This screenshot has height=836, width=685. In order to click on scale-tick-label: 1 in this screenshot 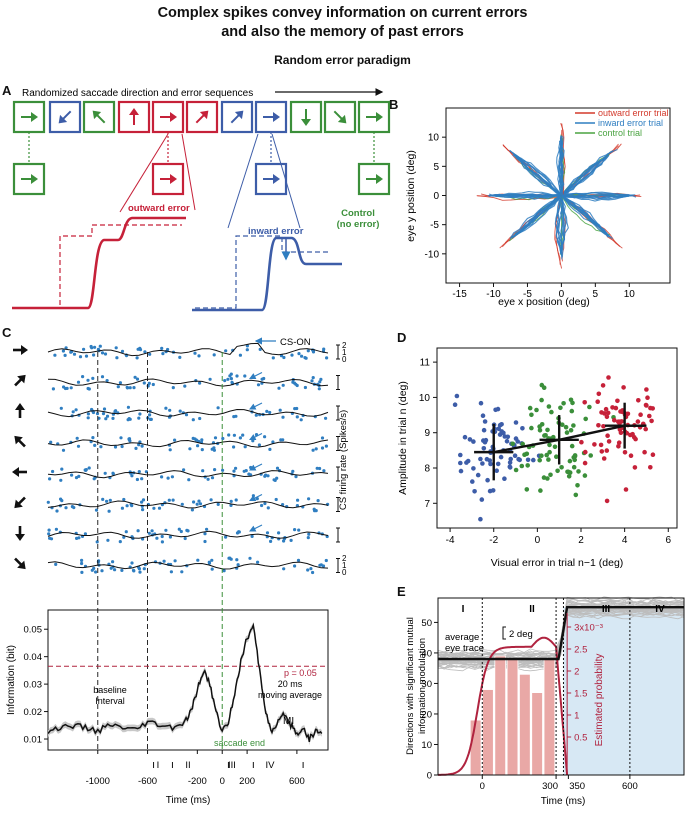, I will do `click(344, 565)`.